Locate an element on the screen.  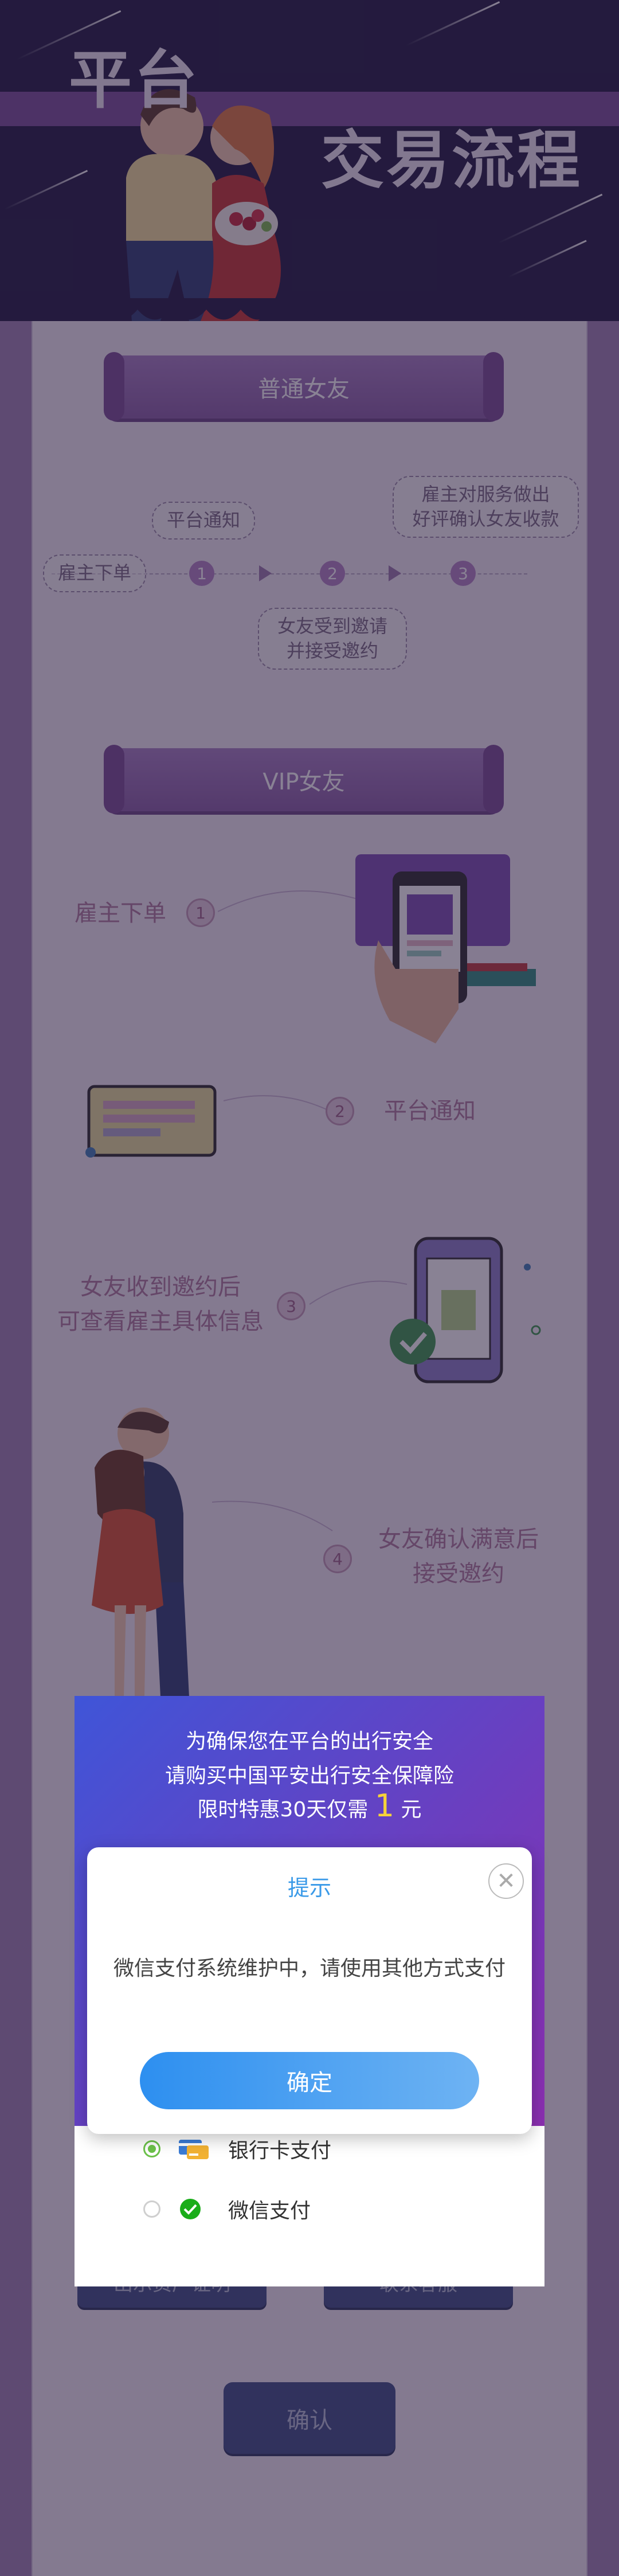
insurance-line3-suffix: 元 is located at coordinates (411, 1810).